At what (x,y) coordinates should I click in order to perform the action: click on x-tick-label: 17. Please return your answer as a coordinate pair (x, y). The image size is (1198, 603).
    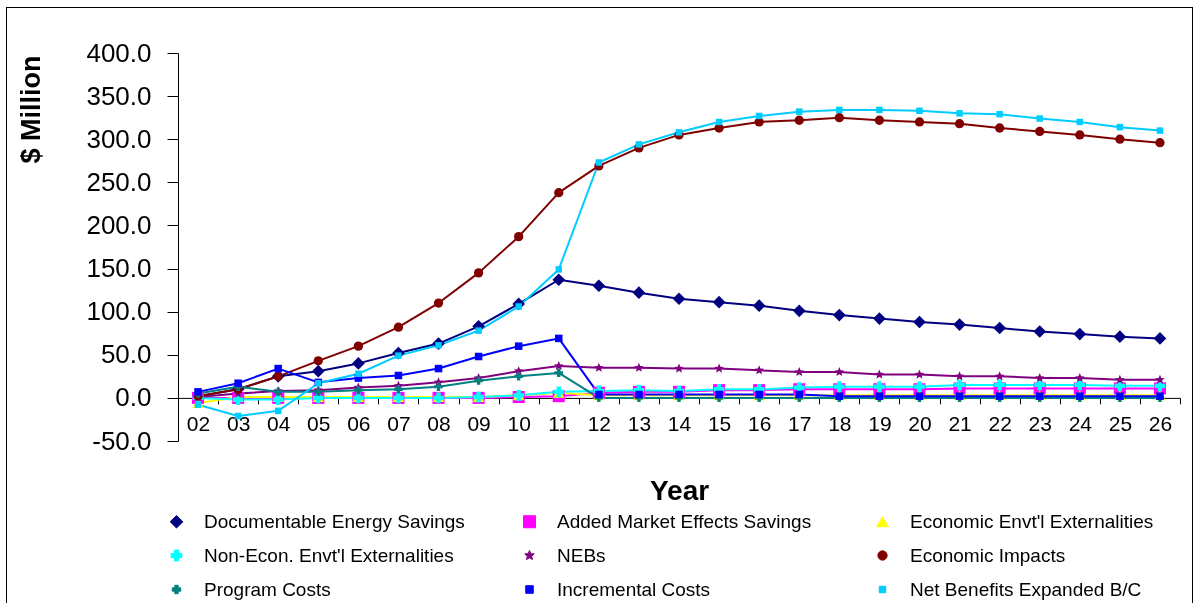
    Looking at the image, I should click on (800, 424).